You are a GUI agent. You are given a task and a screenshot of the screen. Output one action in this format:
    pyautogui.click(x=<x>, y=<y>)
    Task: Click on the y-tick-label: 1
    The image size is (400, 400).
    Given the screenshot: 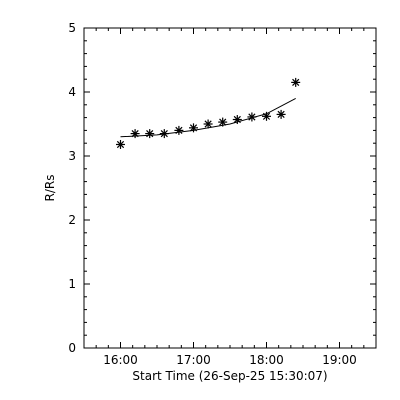 What is the action you would take?
    pyautogui.click(x=72, y=284)
    